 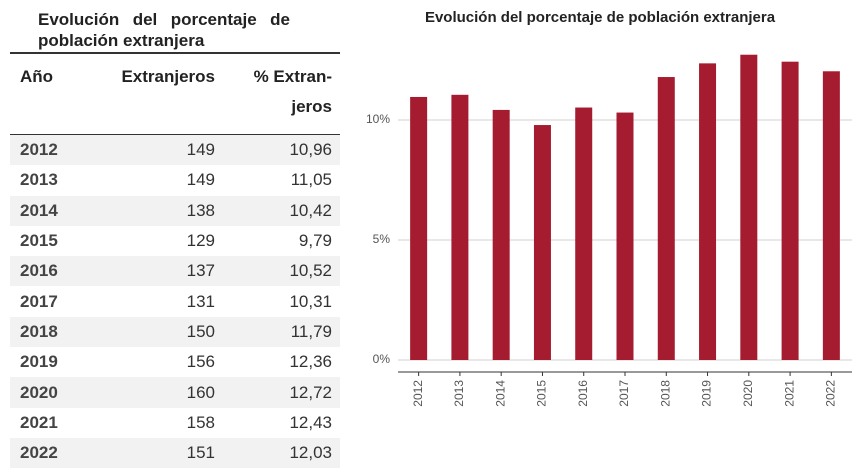 What do you see at coordinates (789, 393) in the screenshot?
I see `x-tick-label: 2021` at bounding box center [789, 393].